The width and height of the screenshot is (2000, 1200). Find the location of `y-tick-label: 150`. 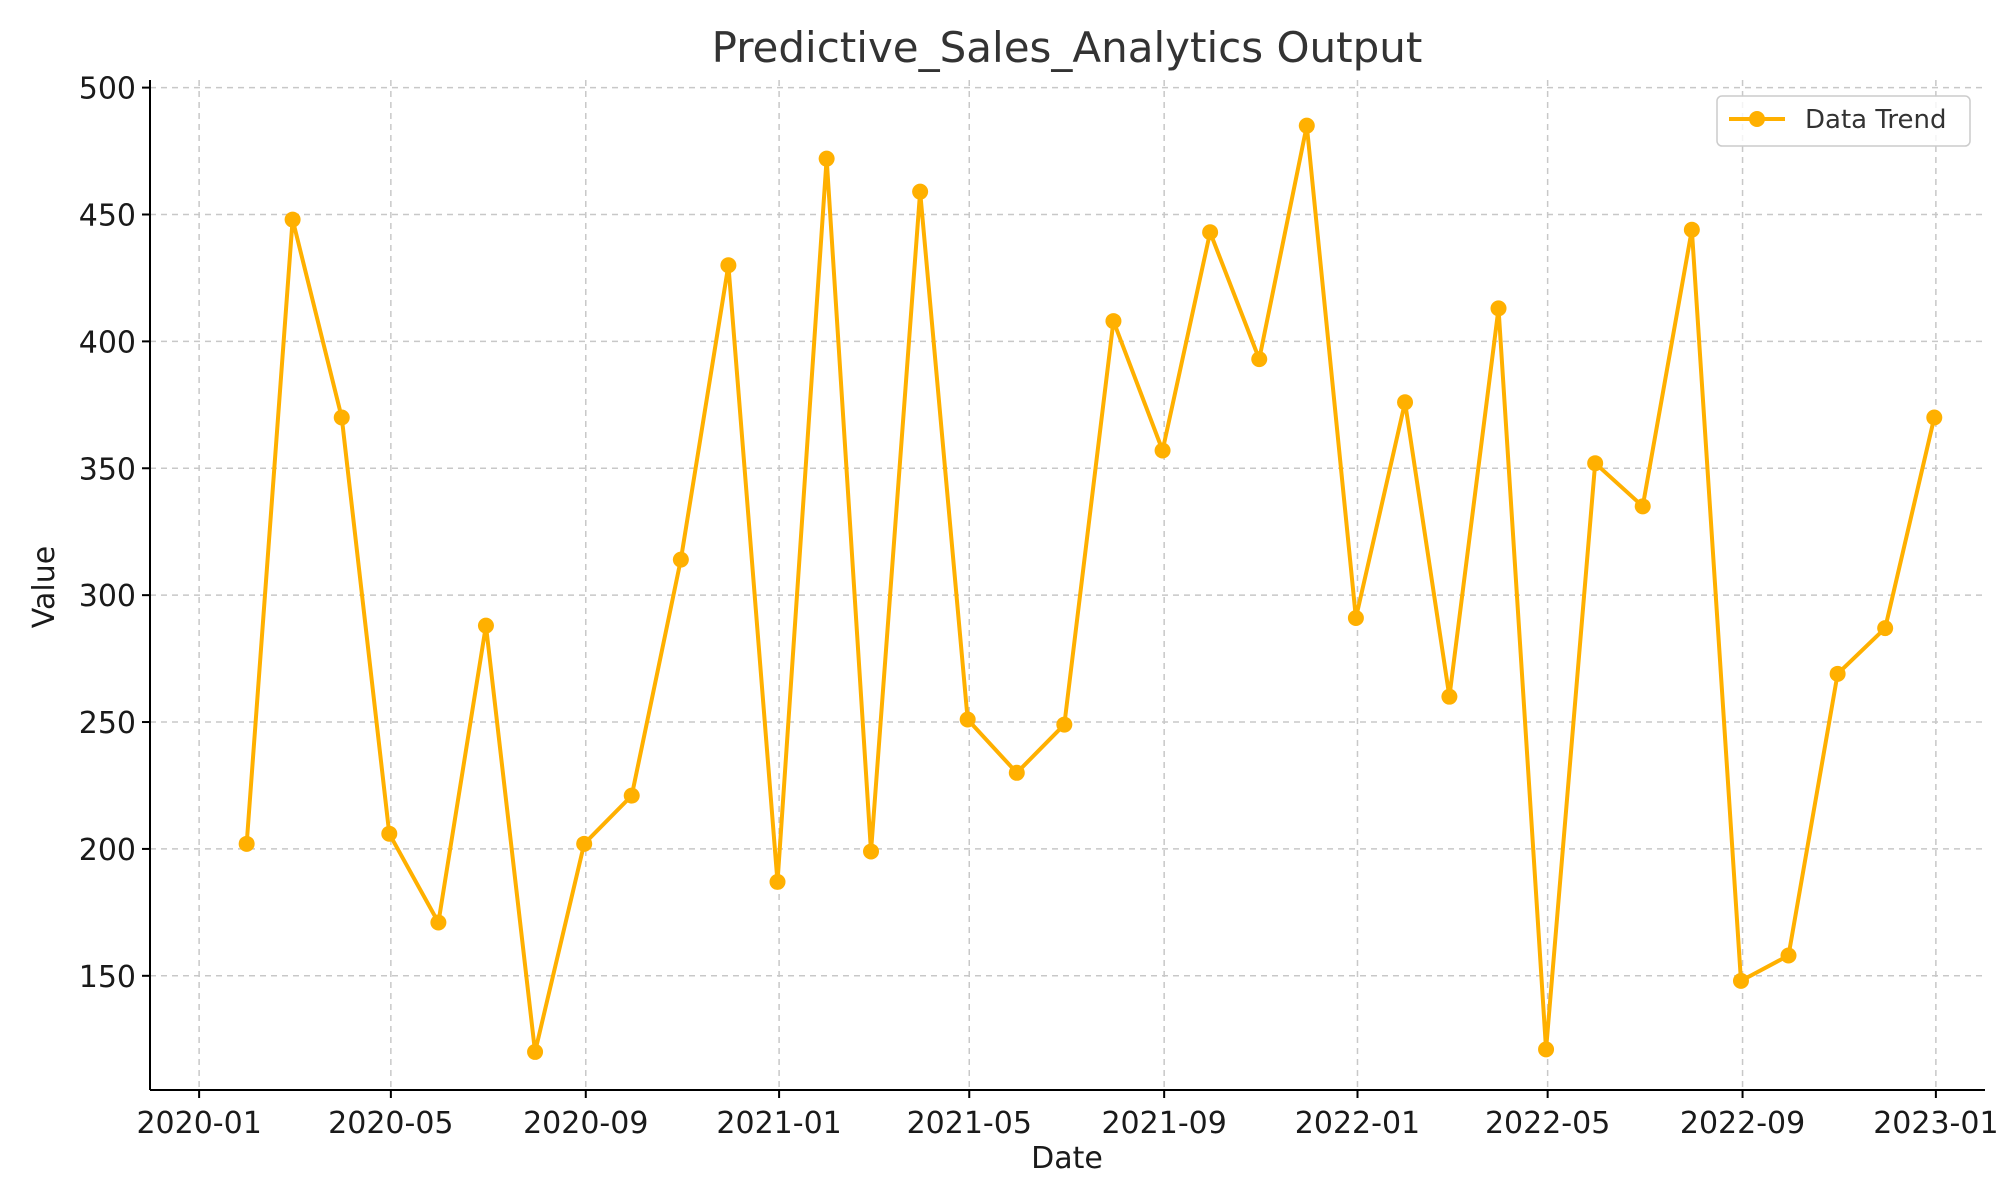

y-tick-label: 150 is located at coordinates (107, 977).